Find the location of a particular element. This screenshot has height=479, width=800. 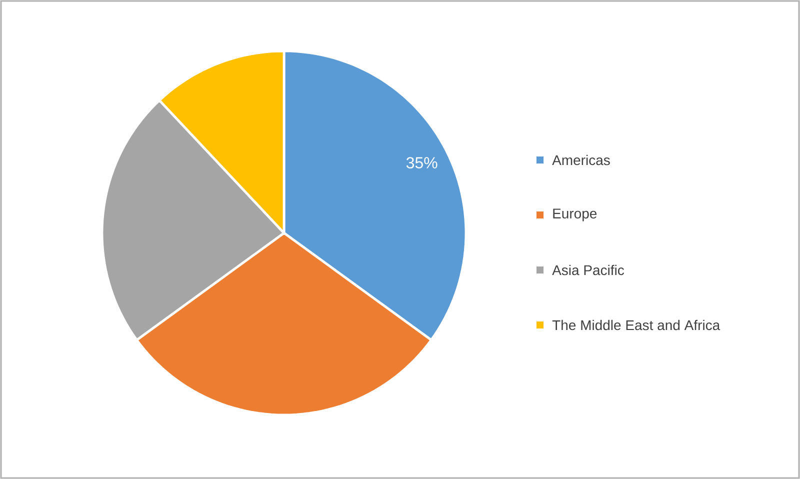

legend-label: Americas is located at coordinates (581, 160).